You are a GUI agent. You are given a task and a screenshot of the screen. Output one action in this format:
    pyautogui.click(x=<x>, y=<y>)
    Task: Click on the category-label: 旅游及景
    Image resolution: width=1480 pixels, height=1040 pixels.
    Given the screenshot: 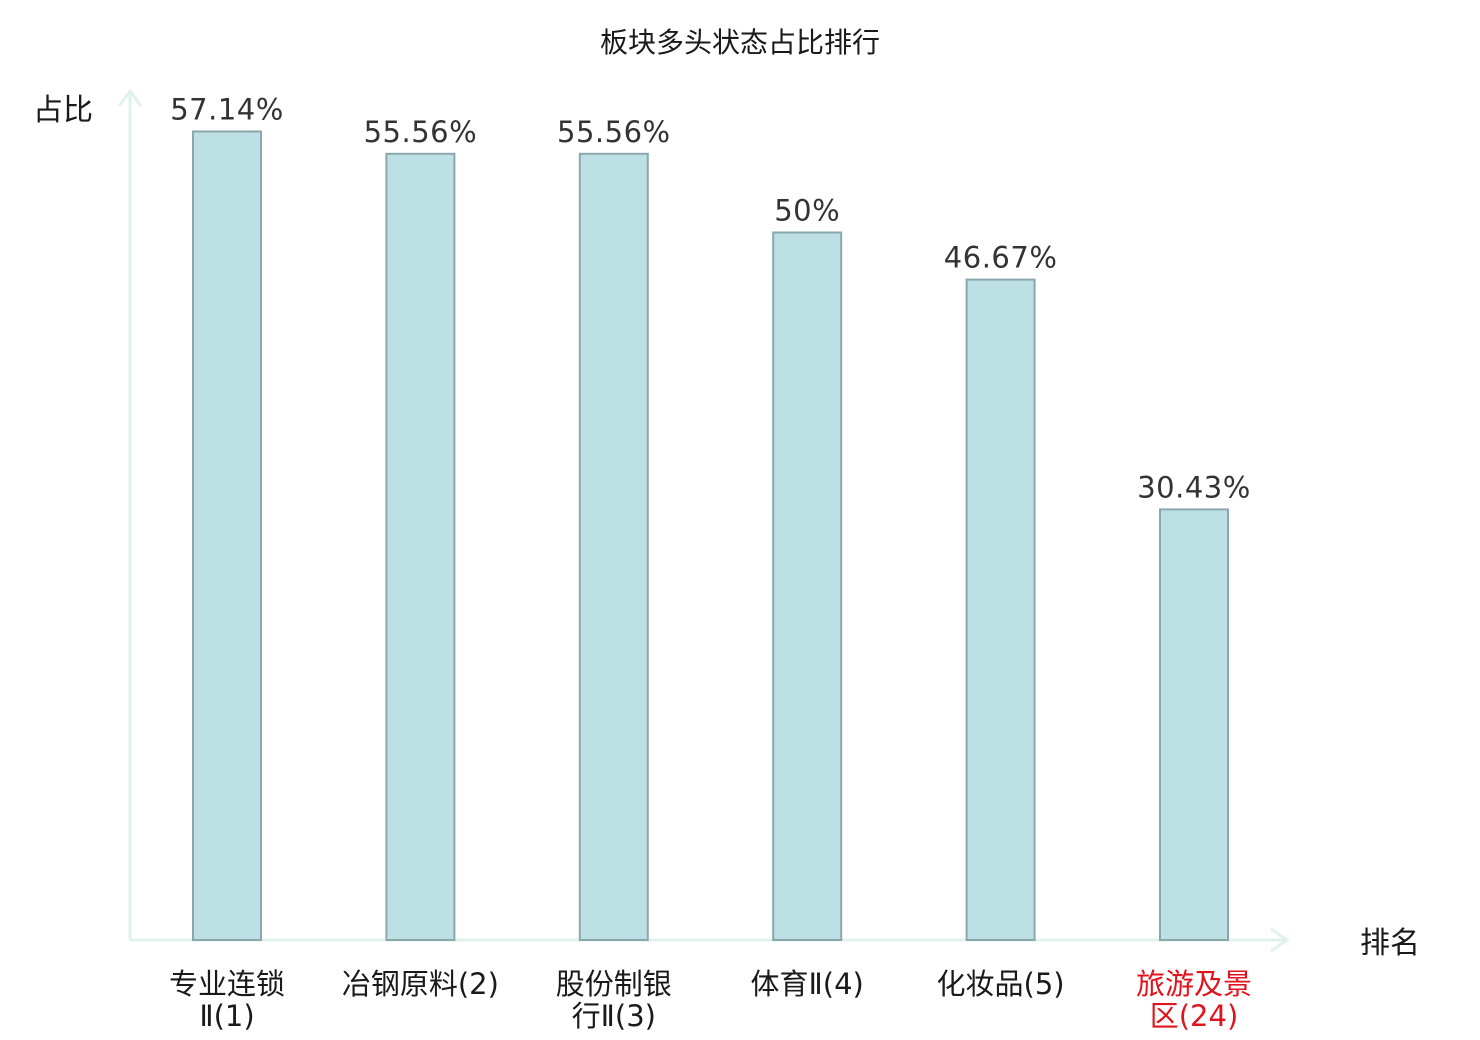 What is the action you would take?
    pyautogui.click(x=1194, y=984)
    